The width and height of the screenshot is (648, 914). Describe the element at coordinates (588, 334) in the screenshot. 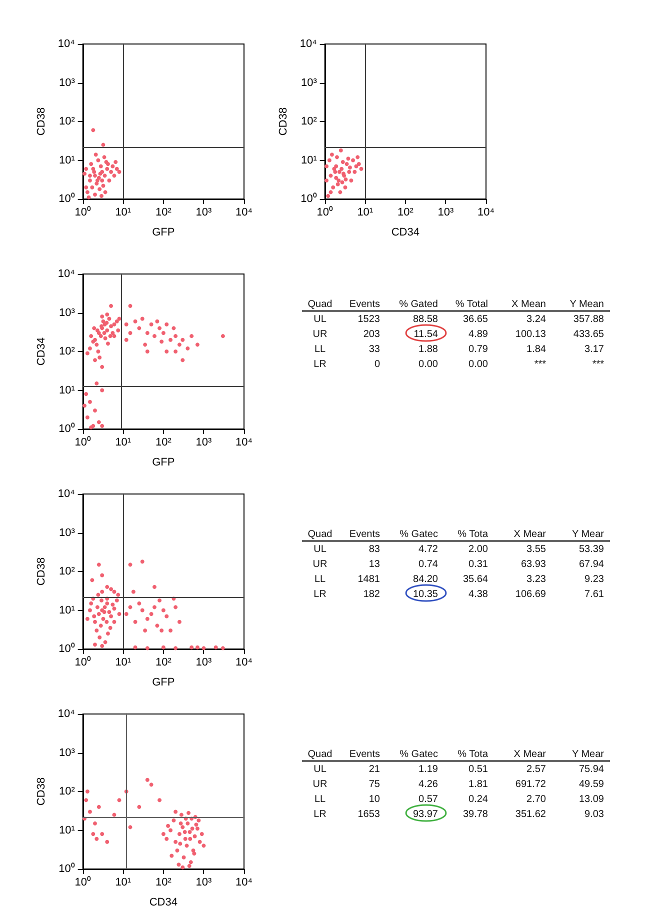

I see `text: 433.65` at that location.